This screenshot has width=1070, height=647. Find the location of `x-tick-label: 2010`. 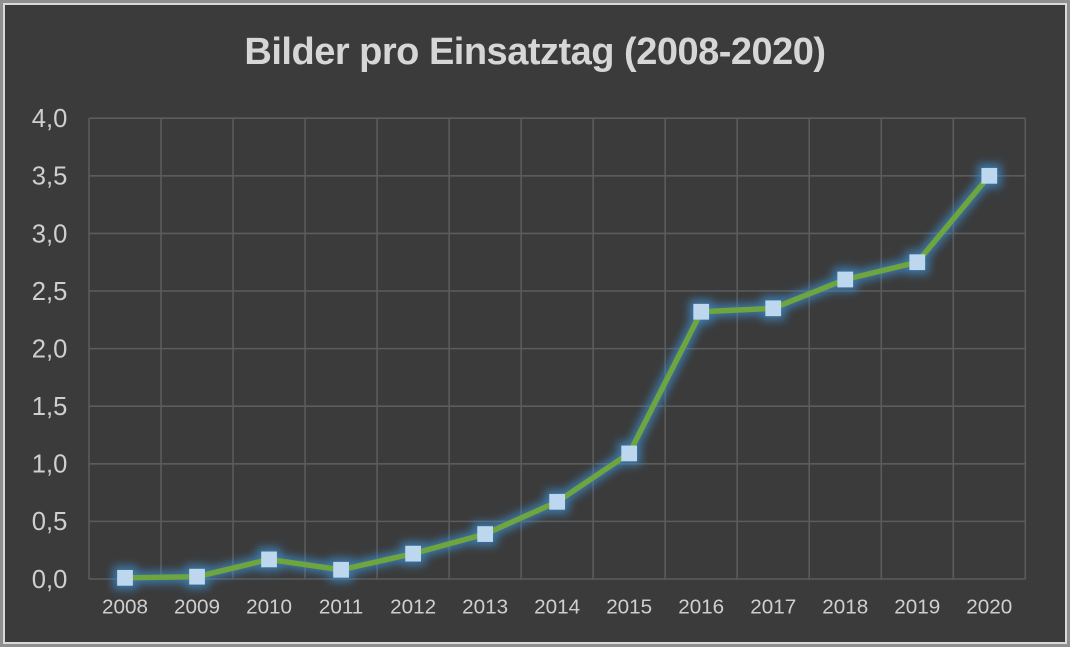

x-tick-label: 2010 is located at coordinates (269, 606).